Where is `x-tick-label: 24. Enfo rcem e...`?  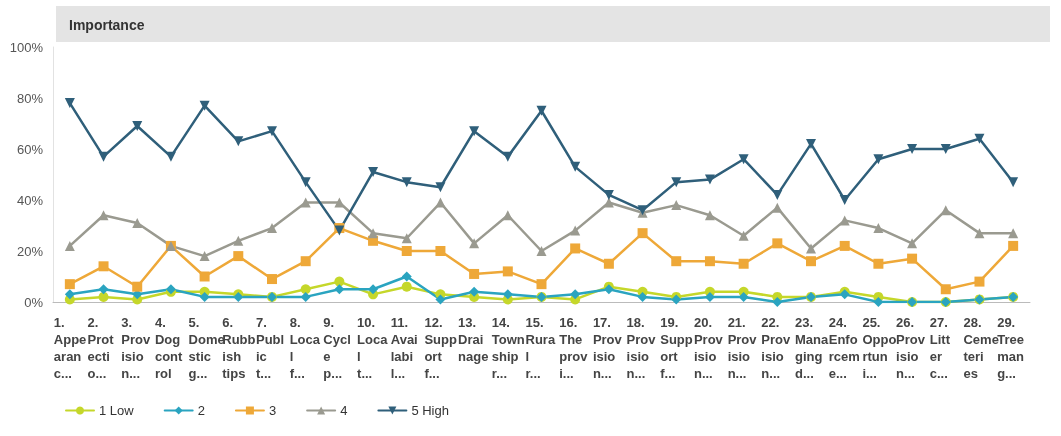 x-tick-label: 24. Enfo rcem e... is located at coordinates (844, 348).